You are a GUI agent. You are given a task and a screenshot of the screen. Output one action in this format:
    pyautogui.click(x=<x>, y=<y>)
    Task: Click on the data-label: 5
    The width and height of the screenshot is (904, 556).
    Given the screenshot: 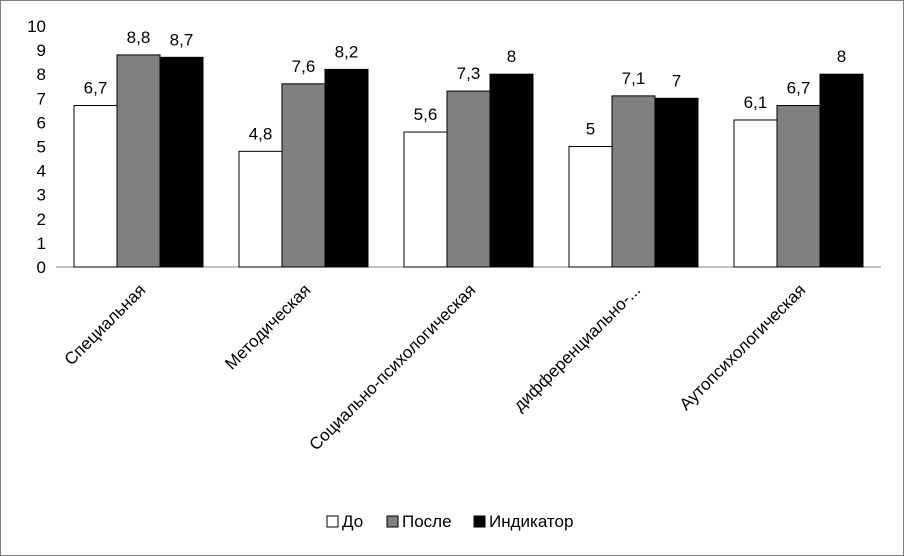 What is the action you would take?
    pyautogui.click(x=590, y=129)
    